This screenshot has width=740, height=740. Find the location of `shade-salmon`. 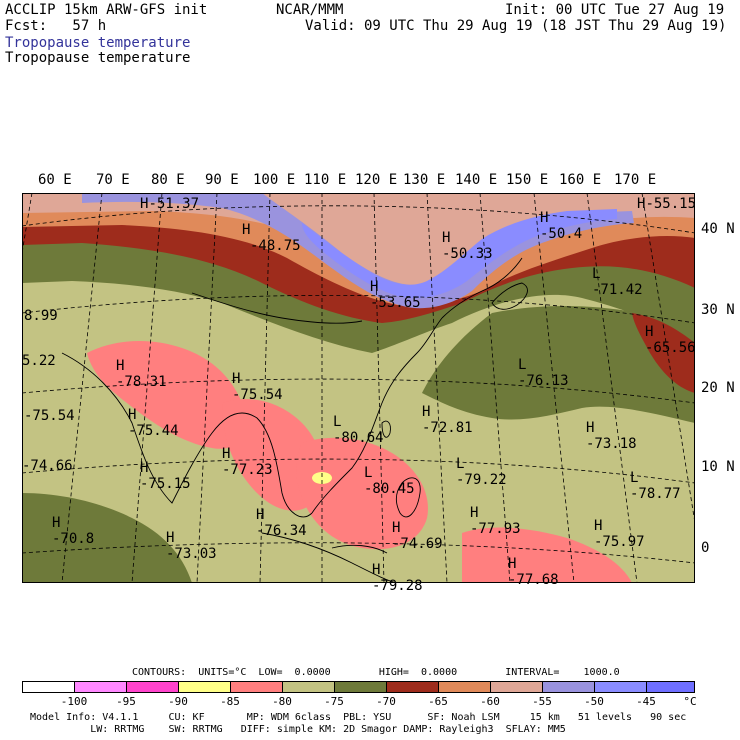

shade-salmon is located at coordinates (358, 242).